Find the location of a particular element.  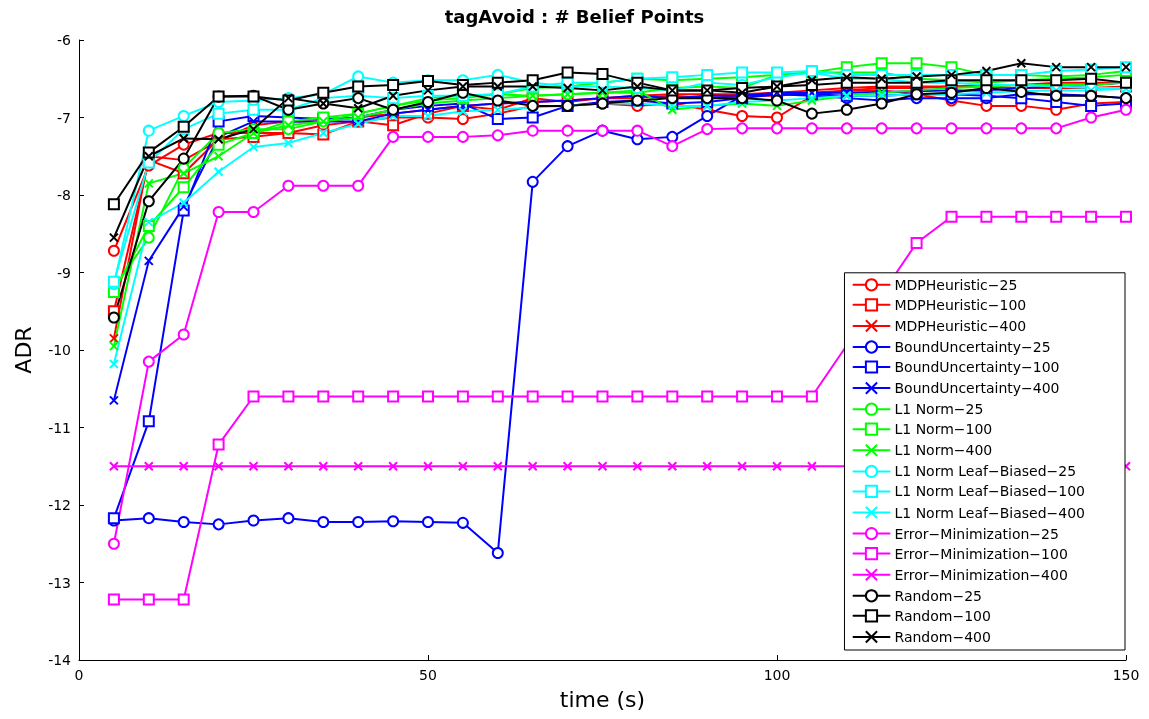

legend-label: L1 Norm−400 is located at coordinates (943, 450).